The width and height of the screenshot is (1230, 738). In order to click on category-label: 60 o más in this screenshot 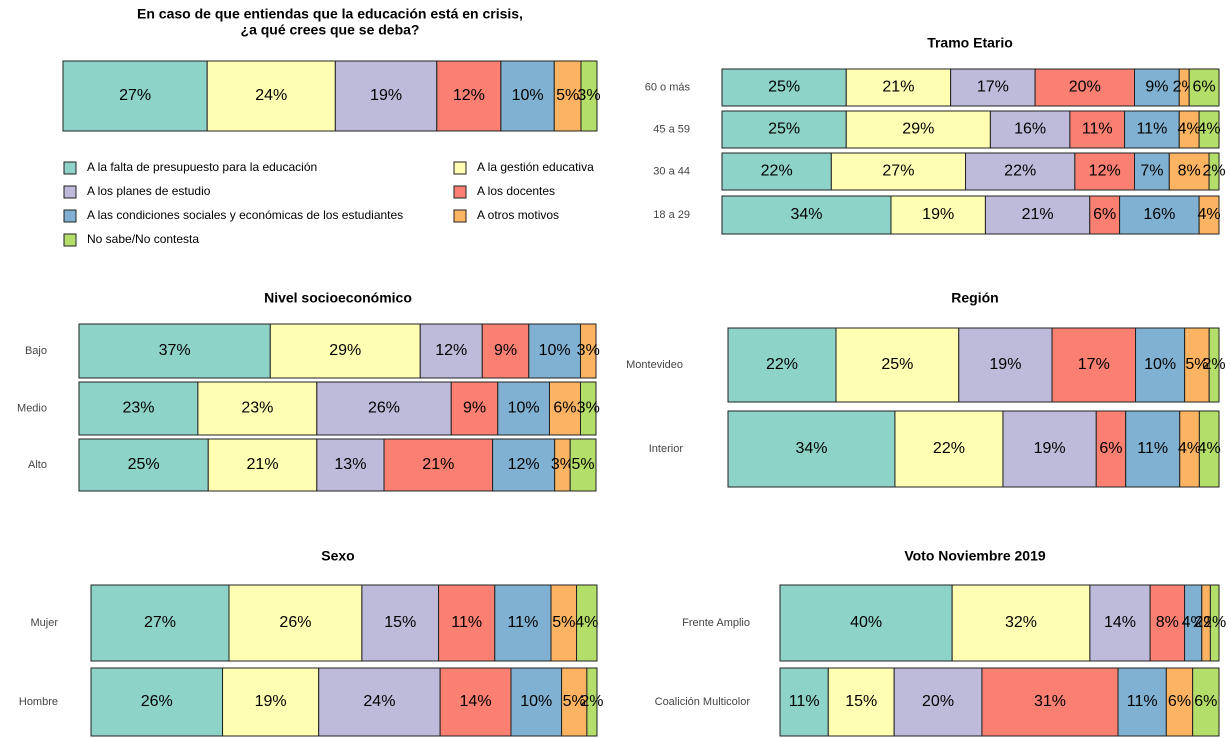, I will do `click(668, 87)`.